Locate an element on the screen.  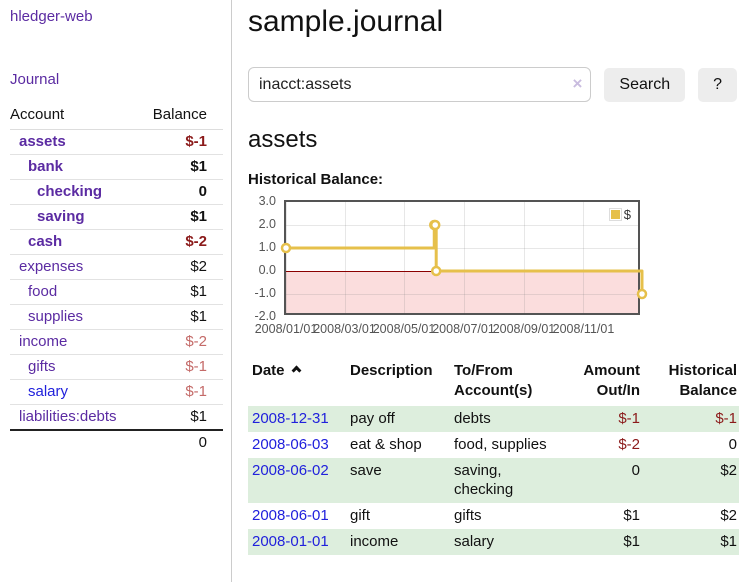
txn-balance: 0 is located at coordinates (732, 444).